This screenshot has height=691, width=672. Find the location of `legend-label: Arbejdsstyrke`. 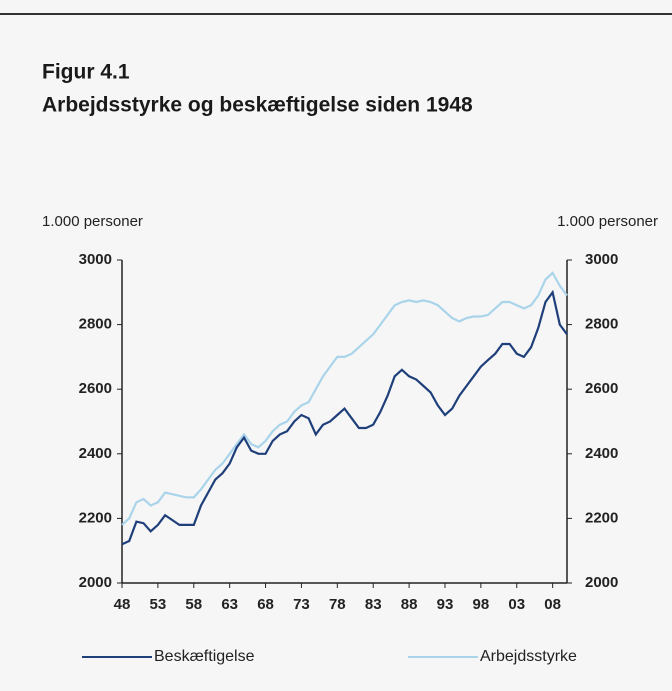

legend-label: Arbejdsstyrke is located at coordinates (528, 656).